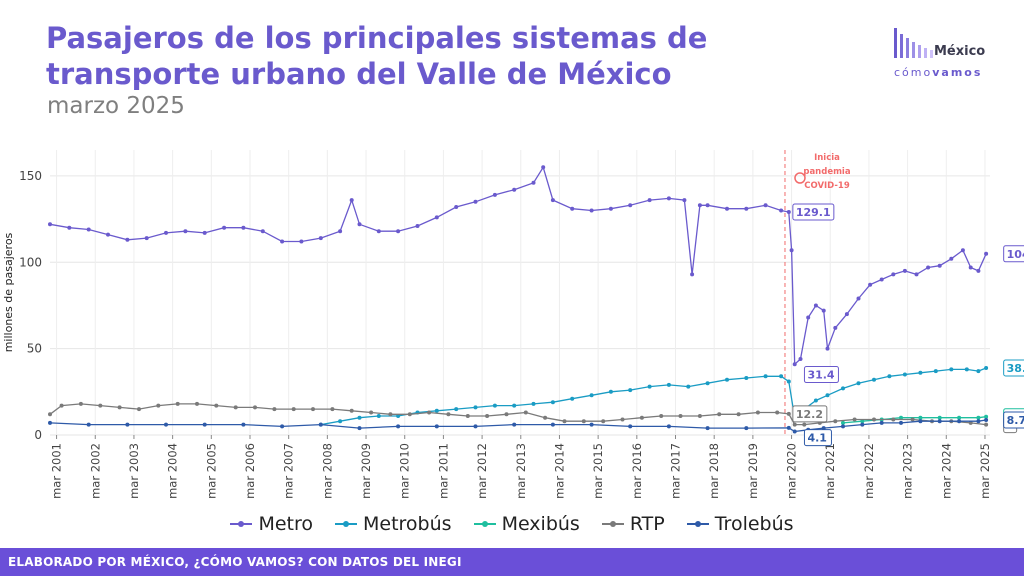 This screenshot has width=1024, height=576. Describe the element at coordinates (327, 471) in the screenshot. I see `x-tick-label: mar 2008` at that location.